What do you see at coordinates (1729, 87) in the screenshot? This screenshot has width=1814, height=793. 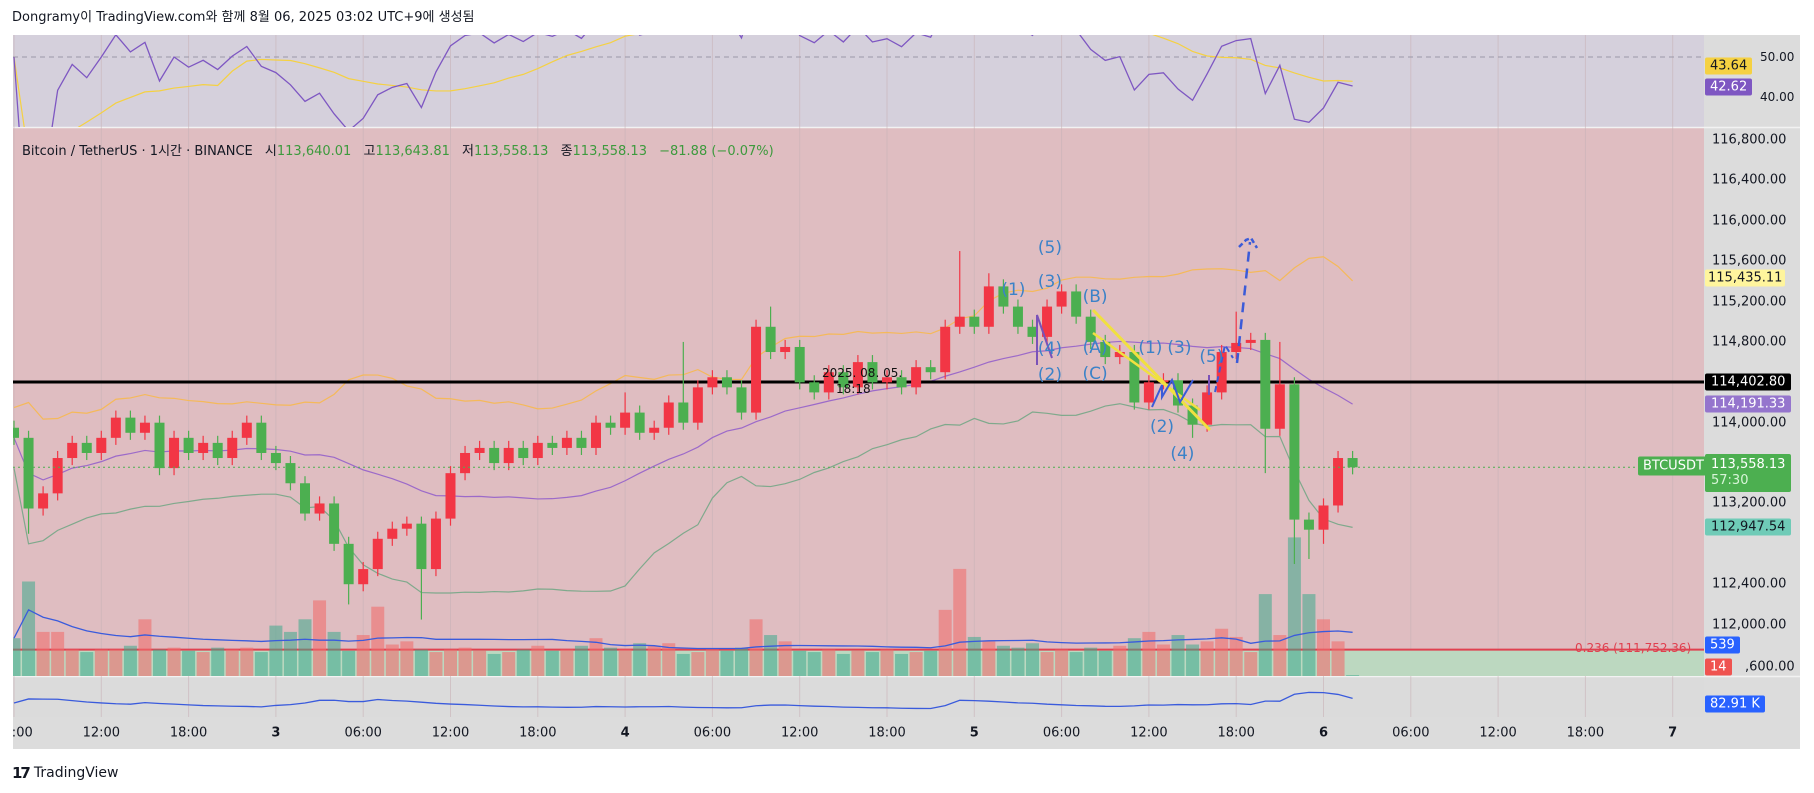 I see `rsi-badge: 42.62` at bounding box center [1729, 87].